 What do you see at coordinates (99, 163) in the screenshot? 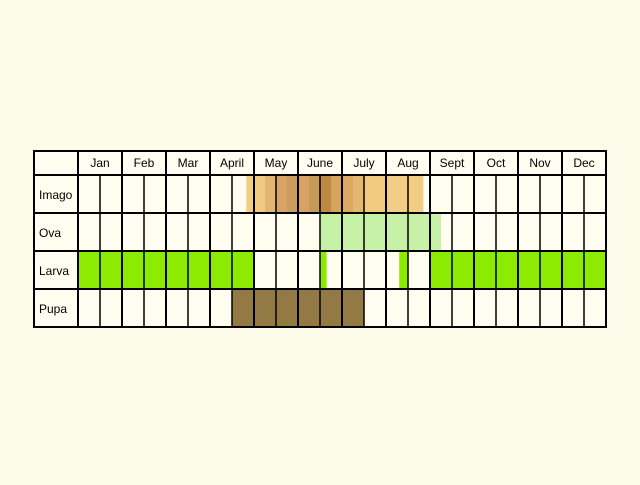
I see `month-label-jan: Jan` at bounding box center [99, 163].